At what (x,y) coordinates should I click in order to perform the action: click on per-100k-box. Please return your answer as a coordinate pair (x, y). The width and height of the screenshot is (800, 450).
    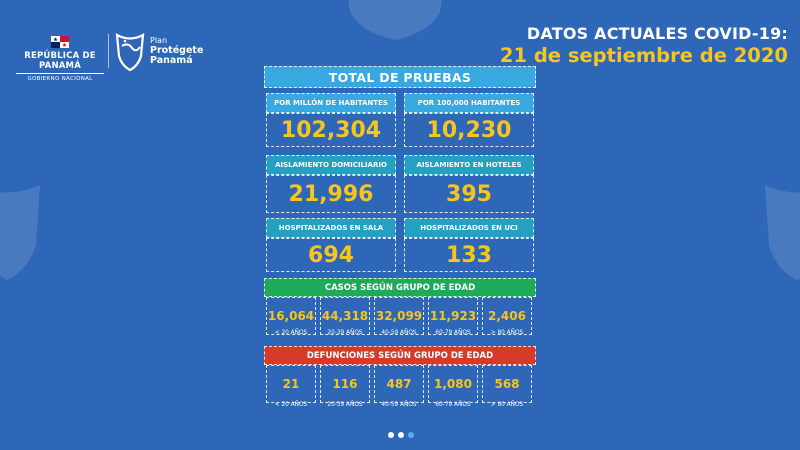
    Looking at the image, I should click on (469, 130).